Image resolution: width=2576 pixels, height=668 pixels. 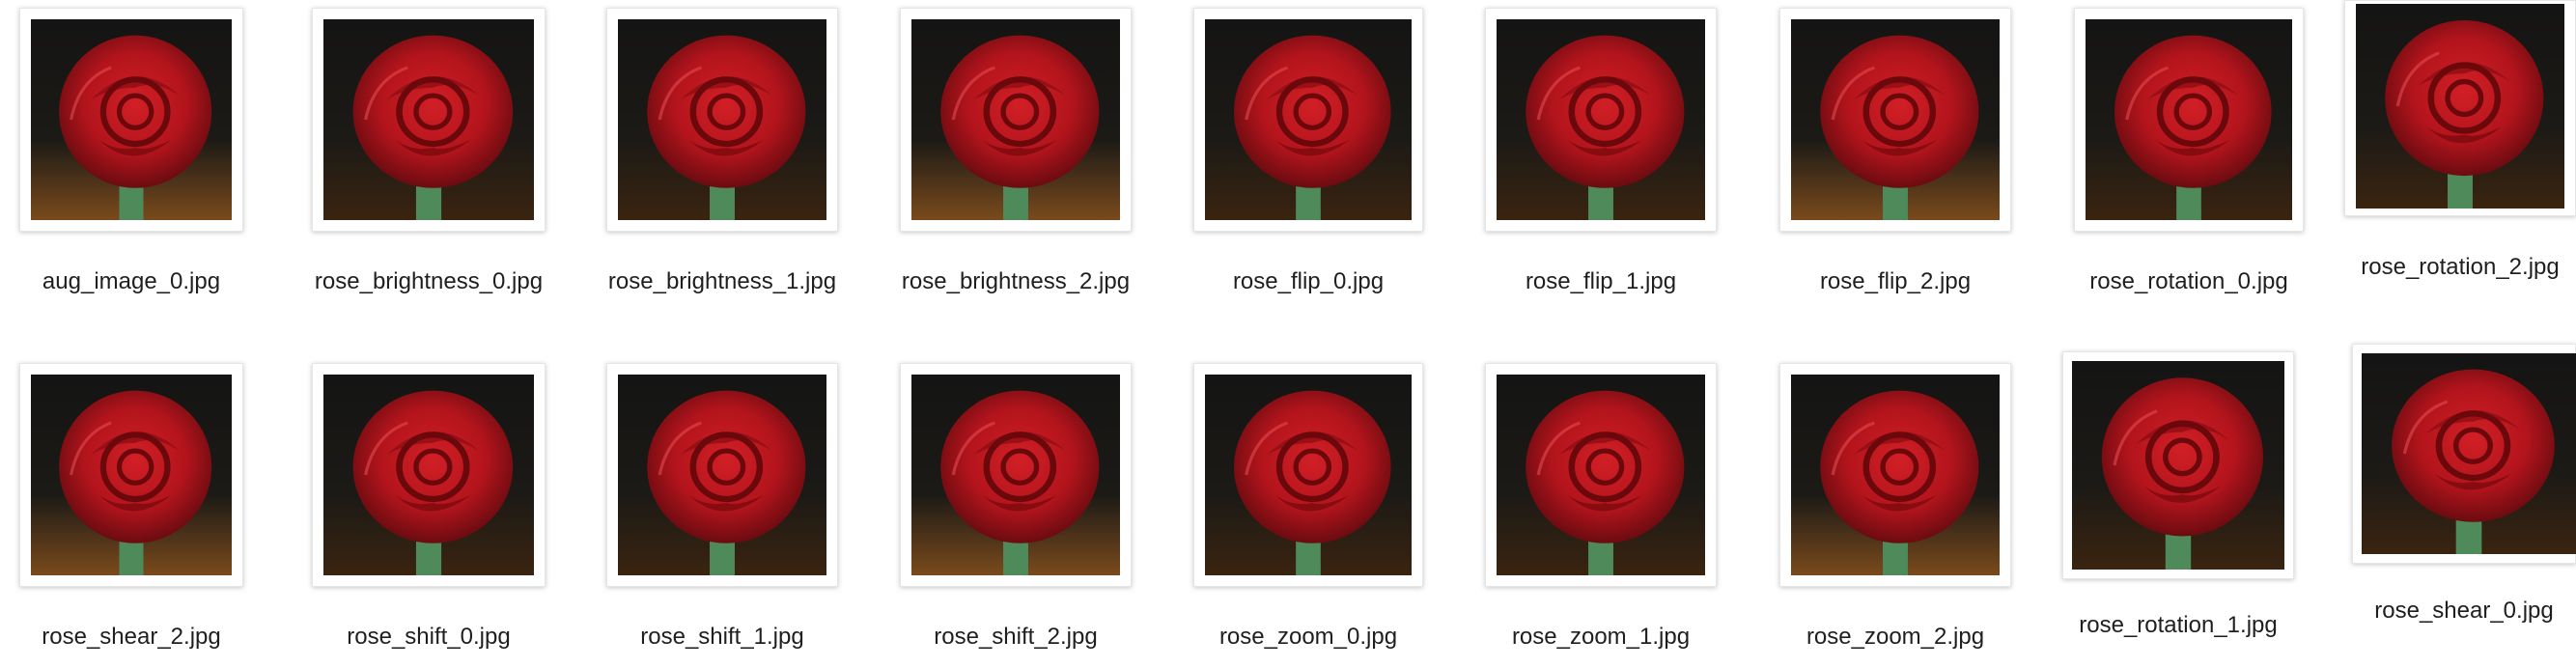 What do you see at coordinates (429, 281) in the screenshot?
I see `file-name-label: rose_brightness_0.jpg` at bounding box center [429, 281].